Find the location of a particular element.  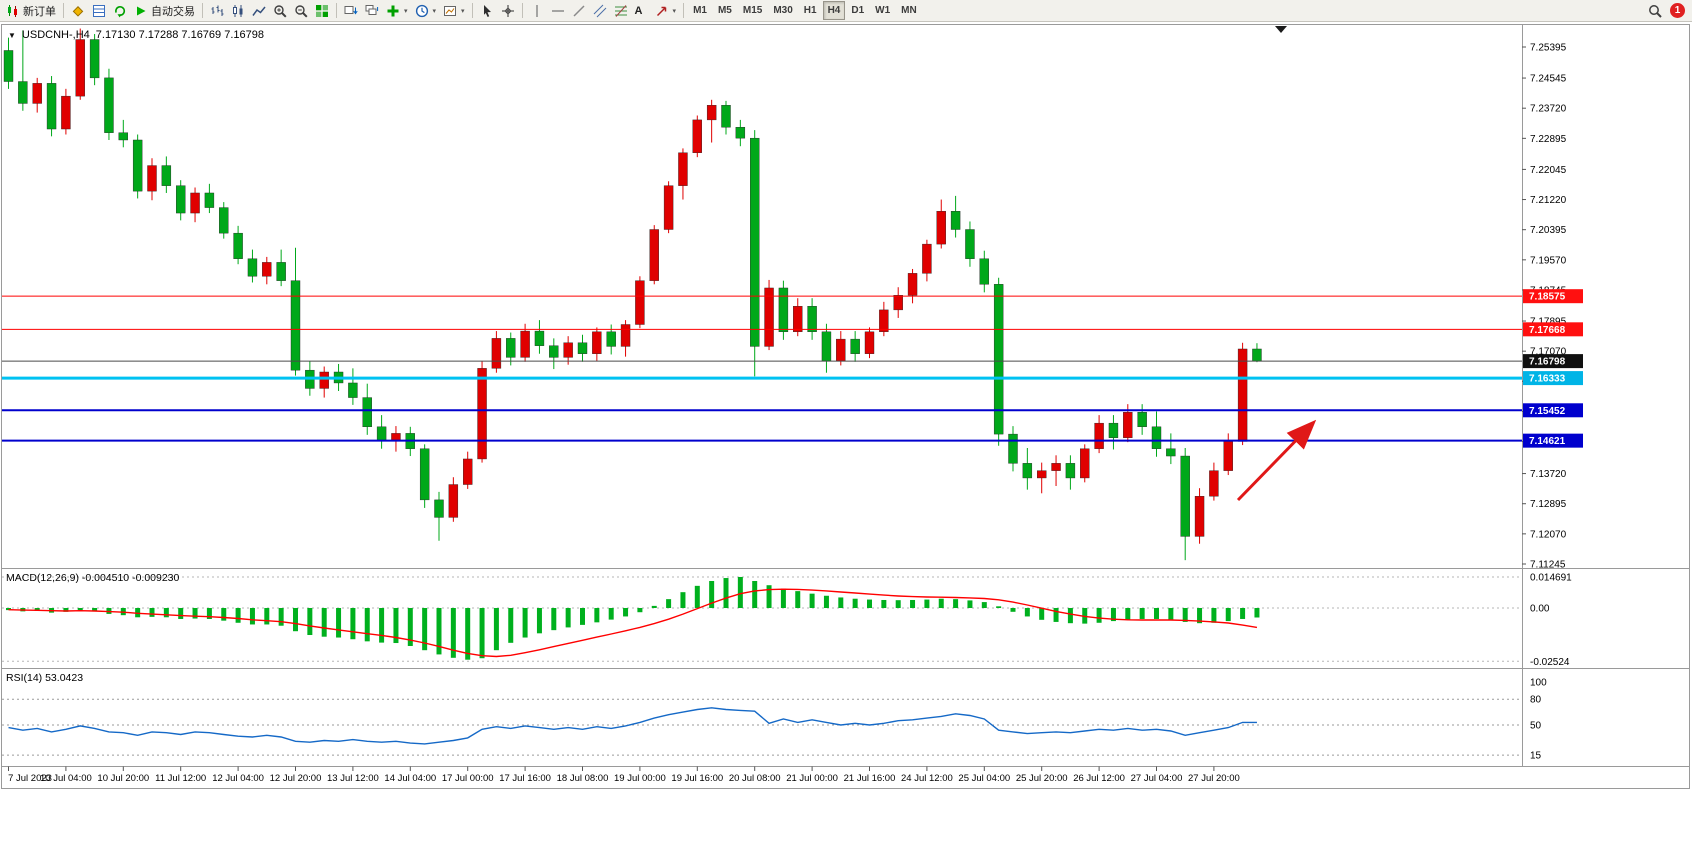

bar-chart-button is located at coordinates (217, 10).